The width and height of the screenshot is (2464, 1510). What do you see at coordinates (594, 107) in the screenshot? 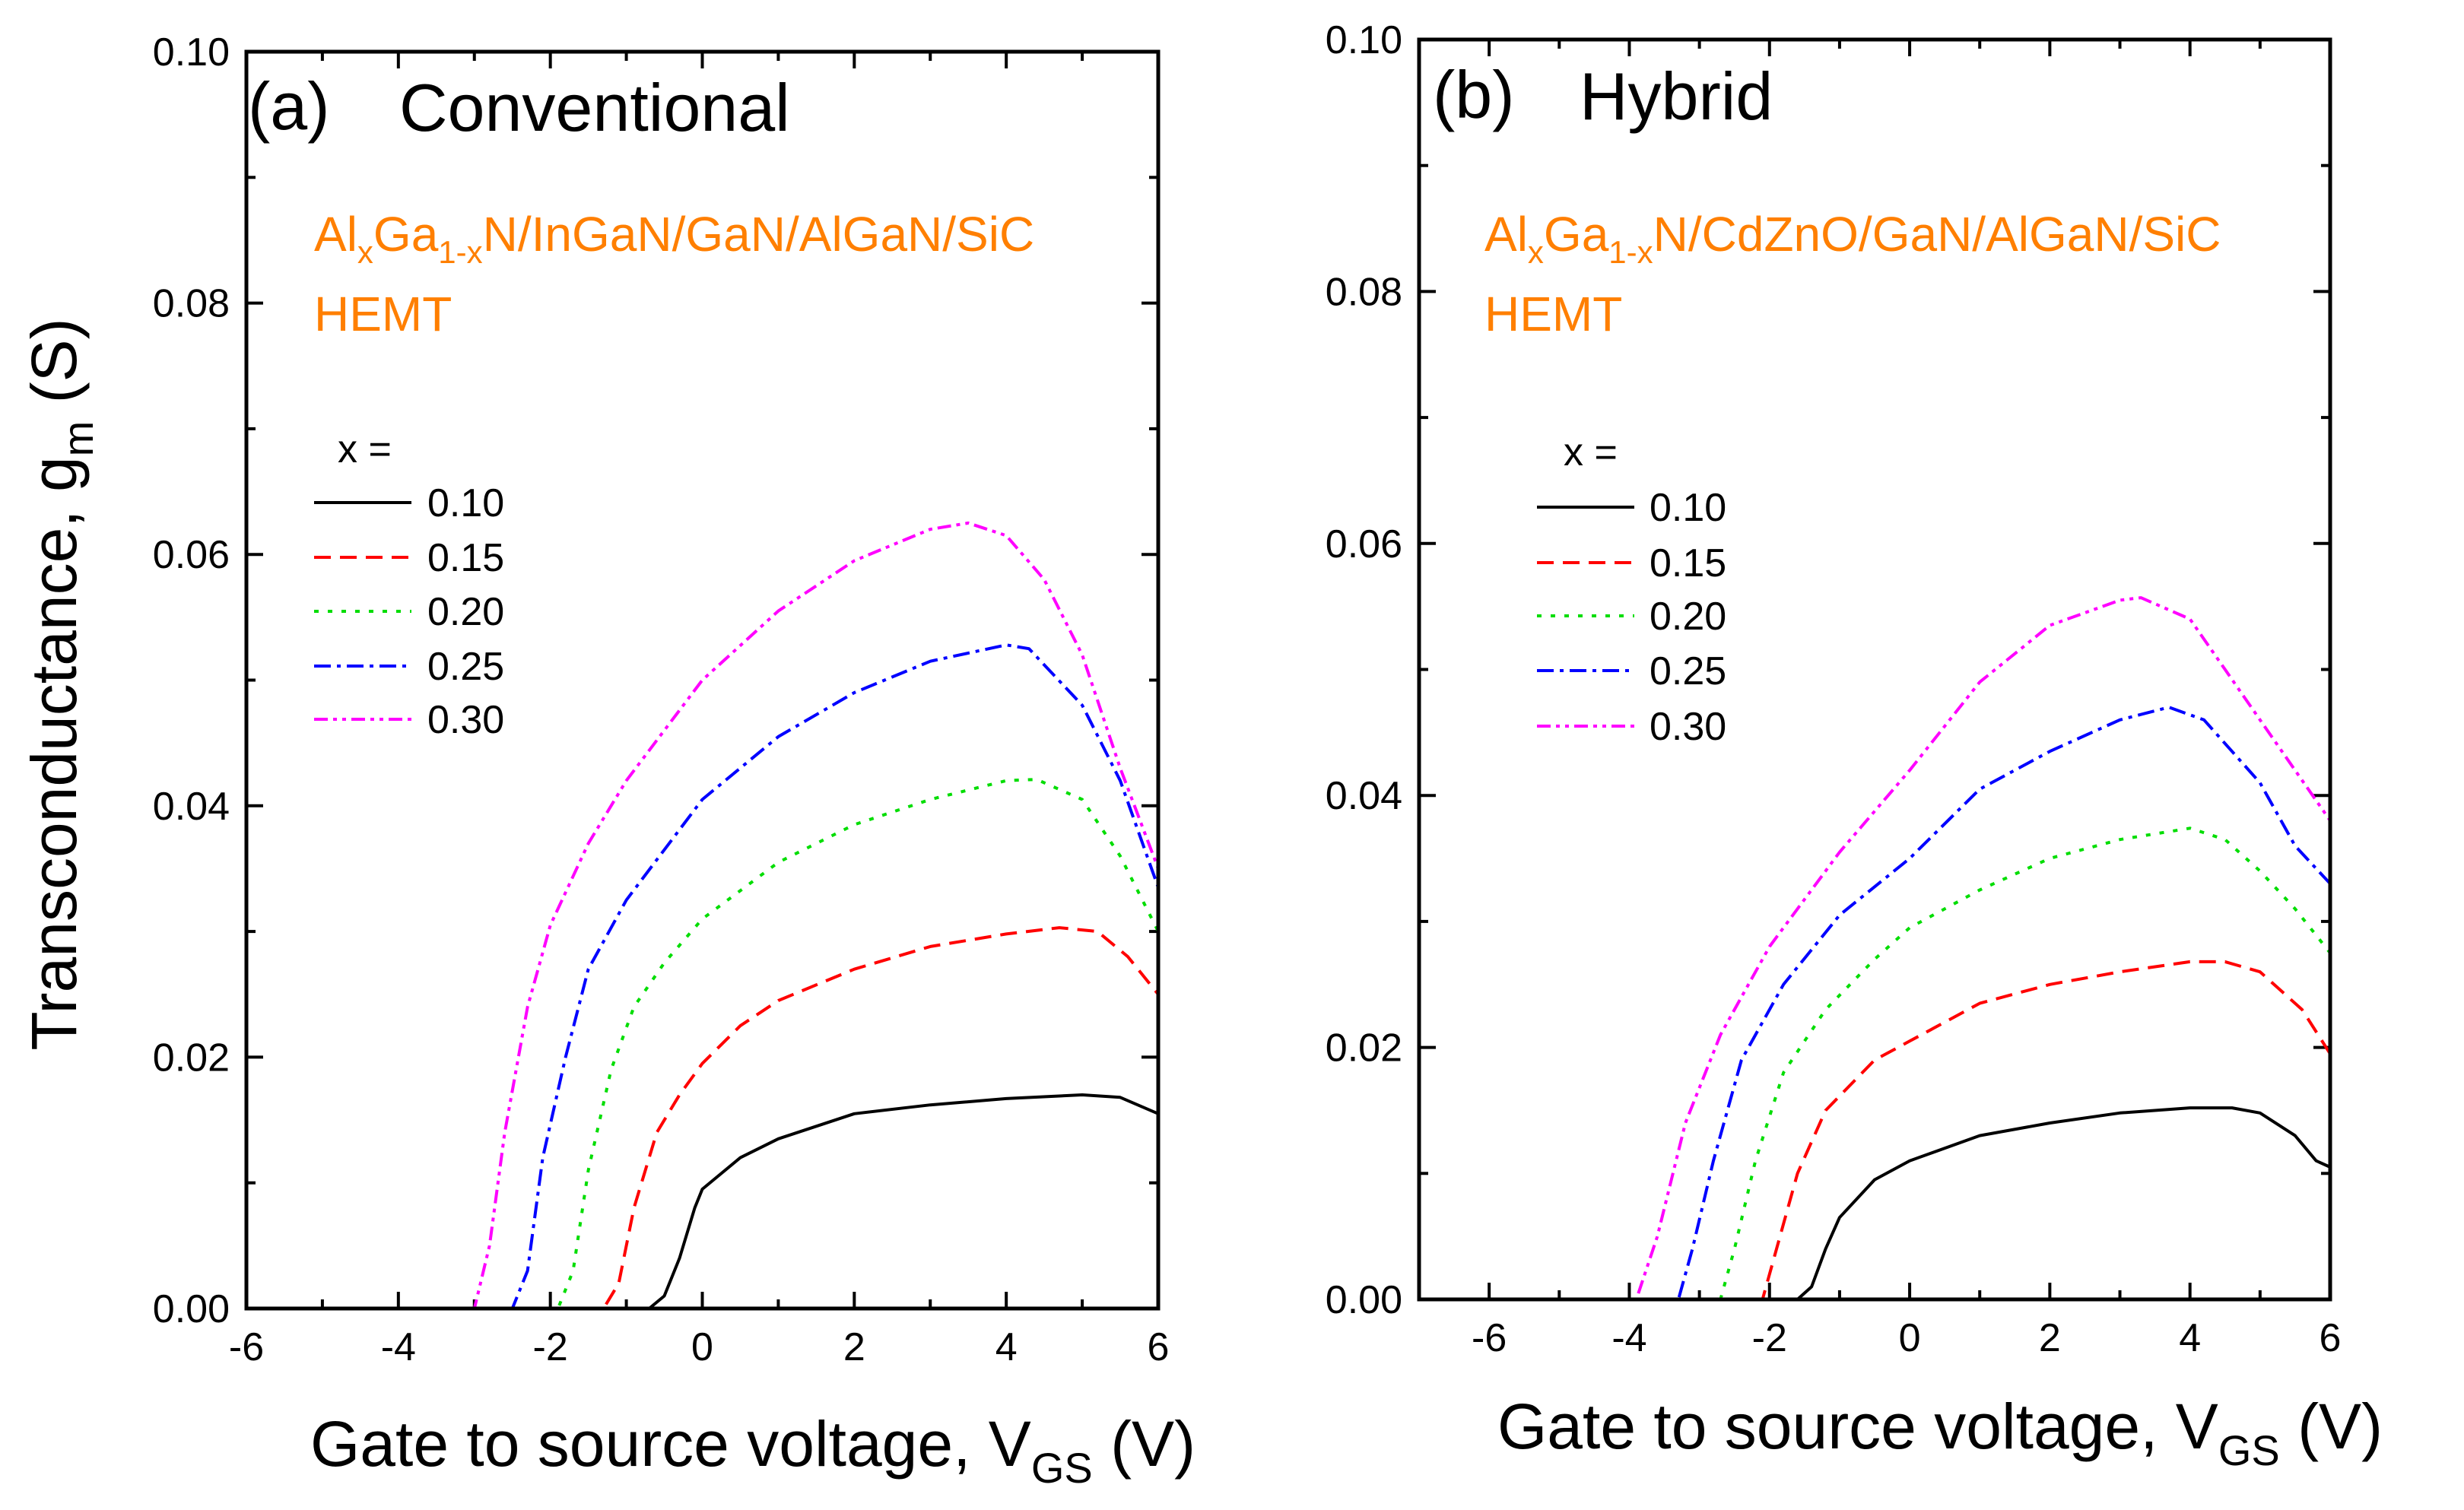
I see `panel-a-title: Conventional` at bounding box center [594, 107].